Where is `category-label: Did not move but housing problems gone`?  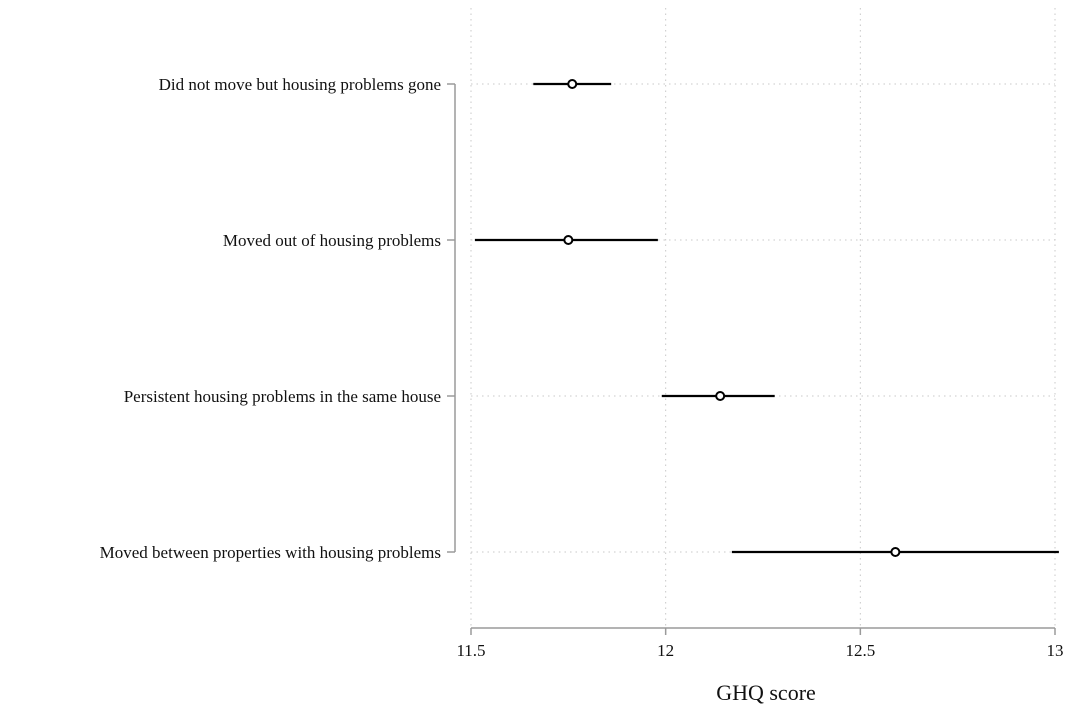 category-label: Did not move but housing problems gone is located at coordinates (300, 84).